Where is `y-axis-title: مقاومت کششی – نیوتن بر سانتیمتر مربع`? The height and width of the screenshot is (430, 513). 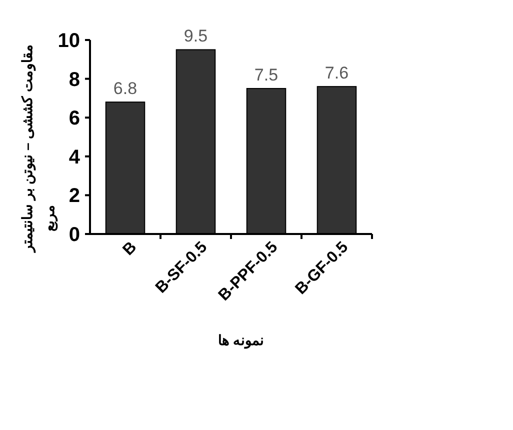
y-axis-title: مقاومت کششی – نیوتن بر سانتیمتر مربع is located at coordinates (38, 149).